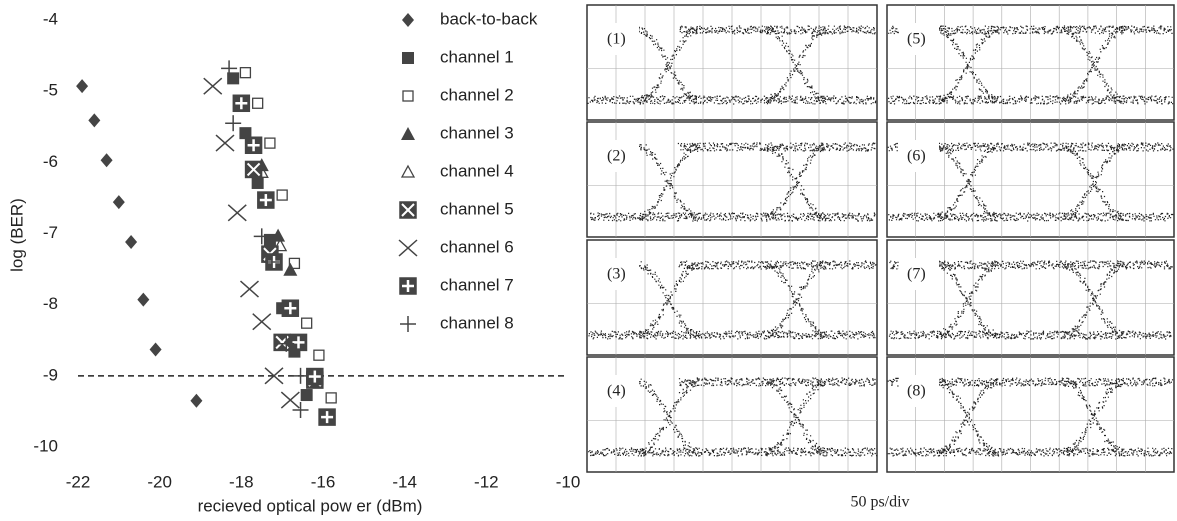 This screenshot has height=521, width=1177. What do you see at coordinates (323, 481) in the screenshot?
I see `x-tick-label: -16` at bounding box center [323, 481].